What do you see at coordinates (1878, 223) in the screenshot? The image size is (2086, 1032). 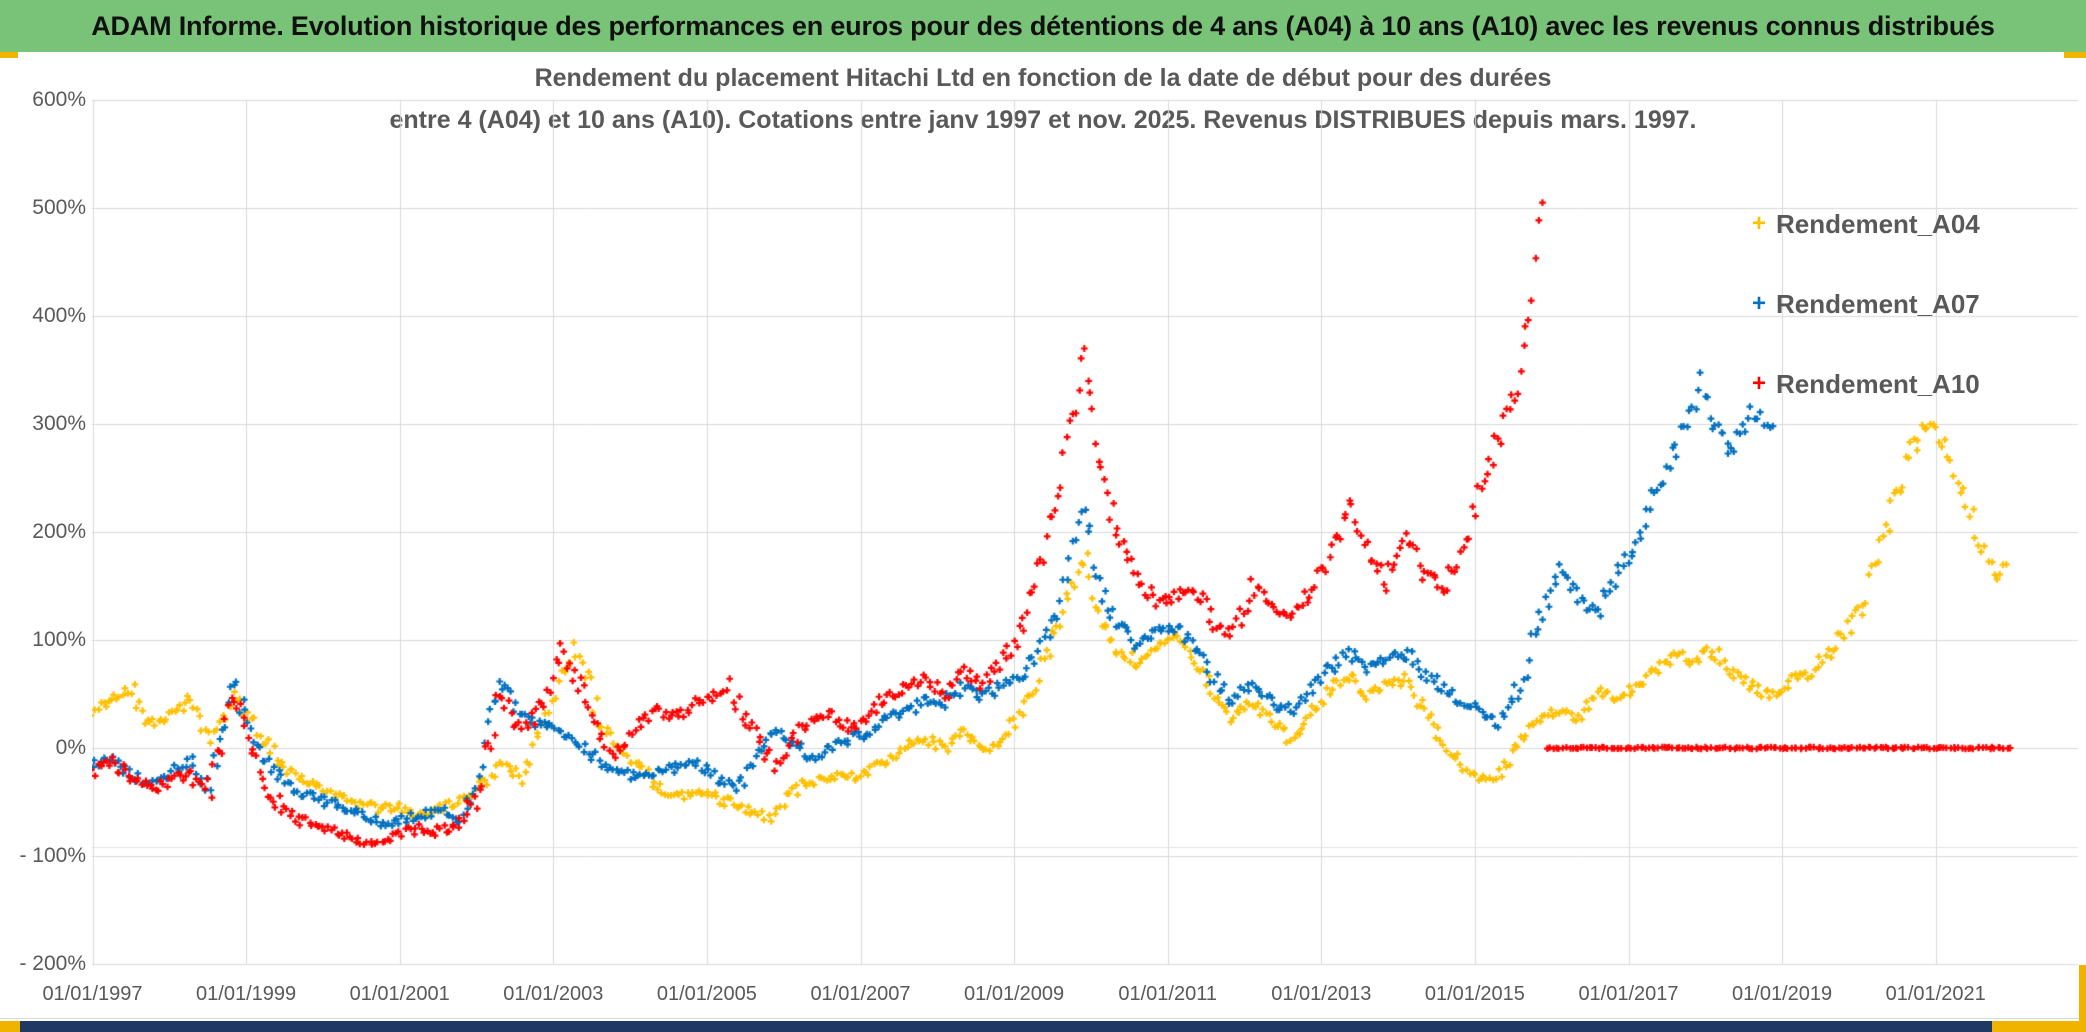 I see `legend-label: Rendement_A04` at bounding box center [1878, 223].